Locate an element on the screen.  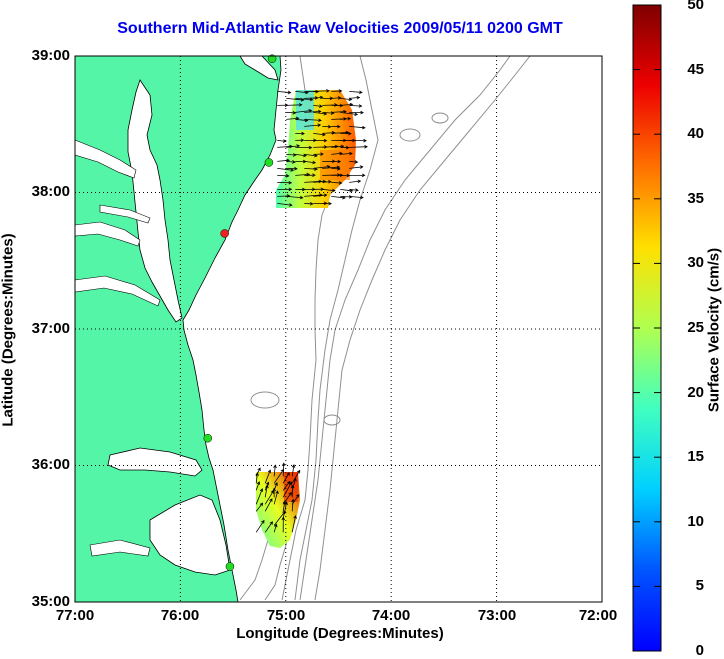
x-axis-label: Longitude (Degrees:Minutes) is located at coordinates (340, 633).